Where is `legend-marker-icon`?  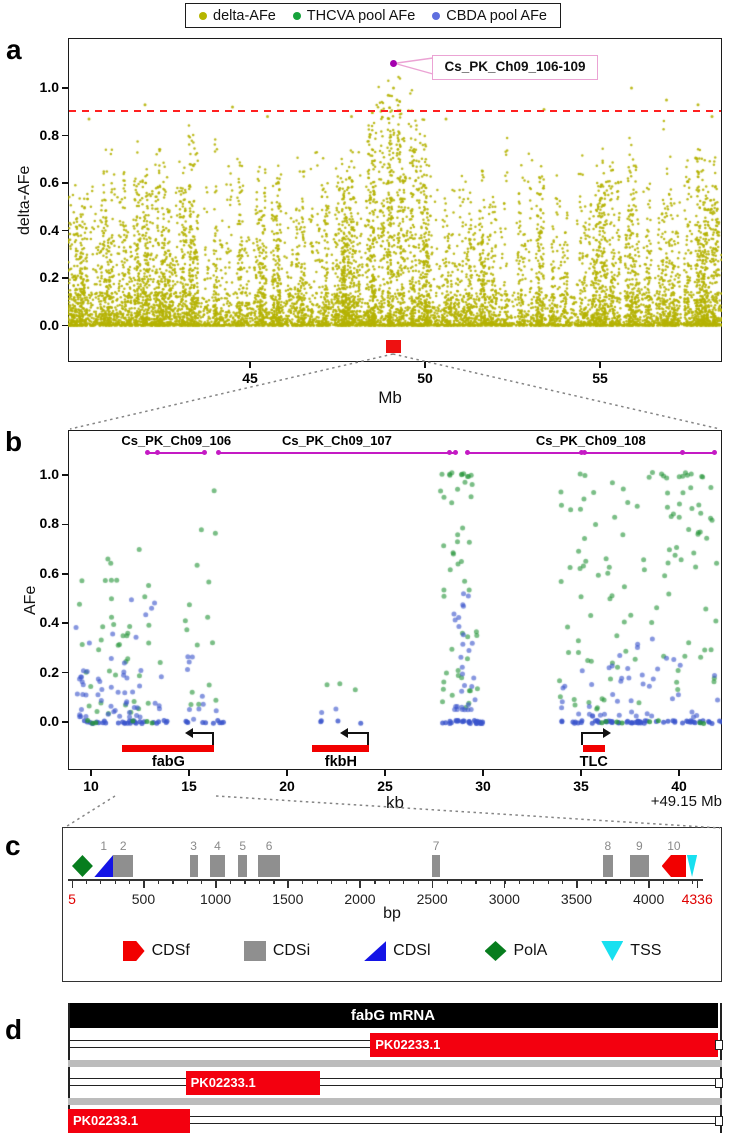
legend-marker-icon is located at coordinates (436, 15).